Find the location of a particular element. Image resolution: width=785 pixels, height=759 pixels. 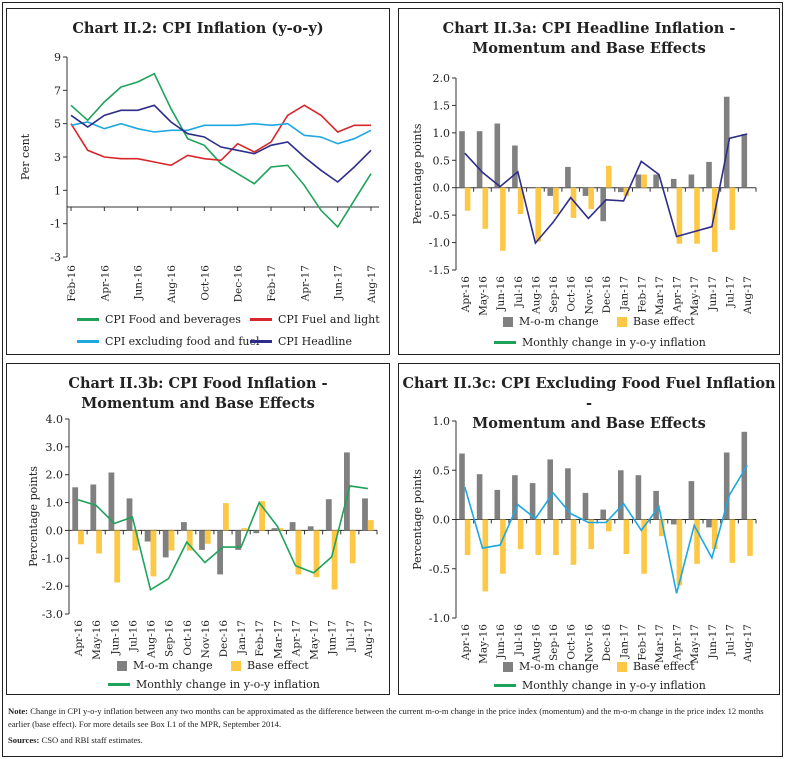

chart-title: Chart II.2: CPI Inflation (y-o-y) is located at coordinates (198, 29).